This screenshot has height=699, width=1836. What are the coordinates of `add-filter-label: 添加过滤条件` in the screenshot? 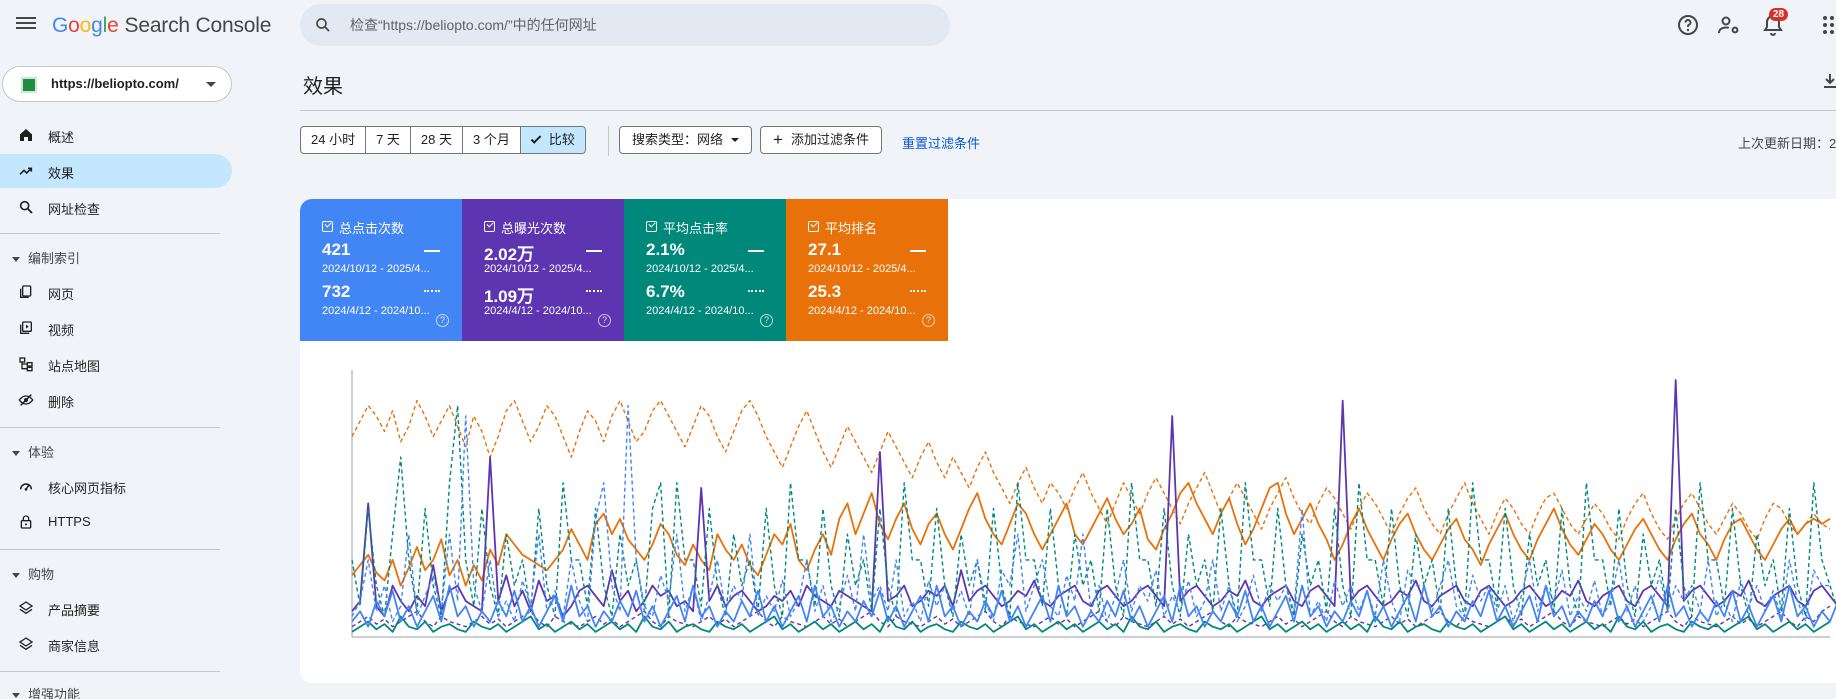 It's located at (829, 139).